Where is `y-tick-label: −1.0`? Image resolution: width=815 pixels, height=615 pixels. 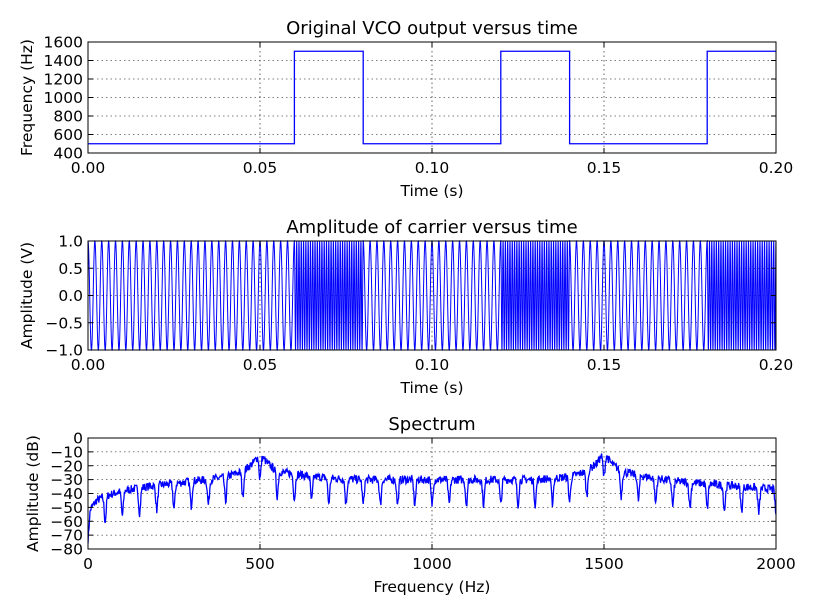
y-tick-label: −1.0 is located at coordinates (64, 351).